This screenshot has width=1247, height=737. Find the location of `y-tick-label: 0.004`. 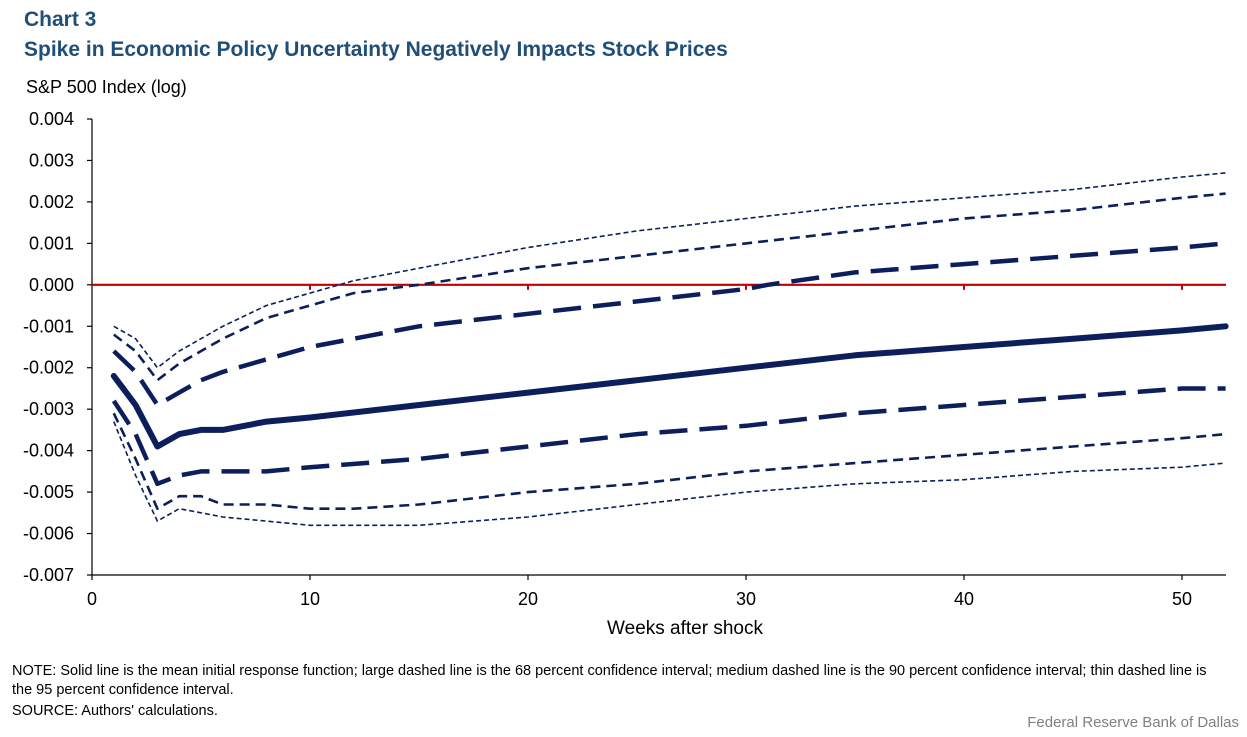

y-tick-label: 0.004 is located at coordinates (51, 119).